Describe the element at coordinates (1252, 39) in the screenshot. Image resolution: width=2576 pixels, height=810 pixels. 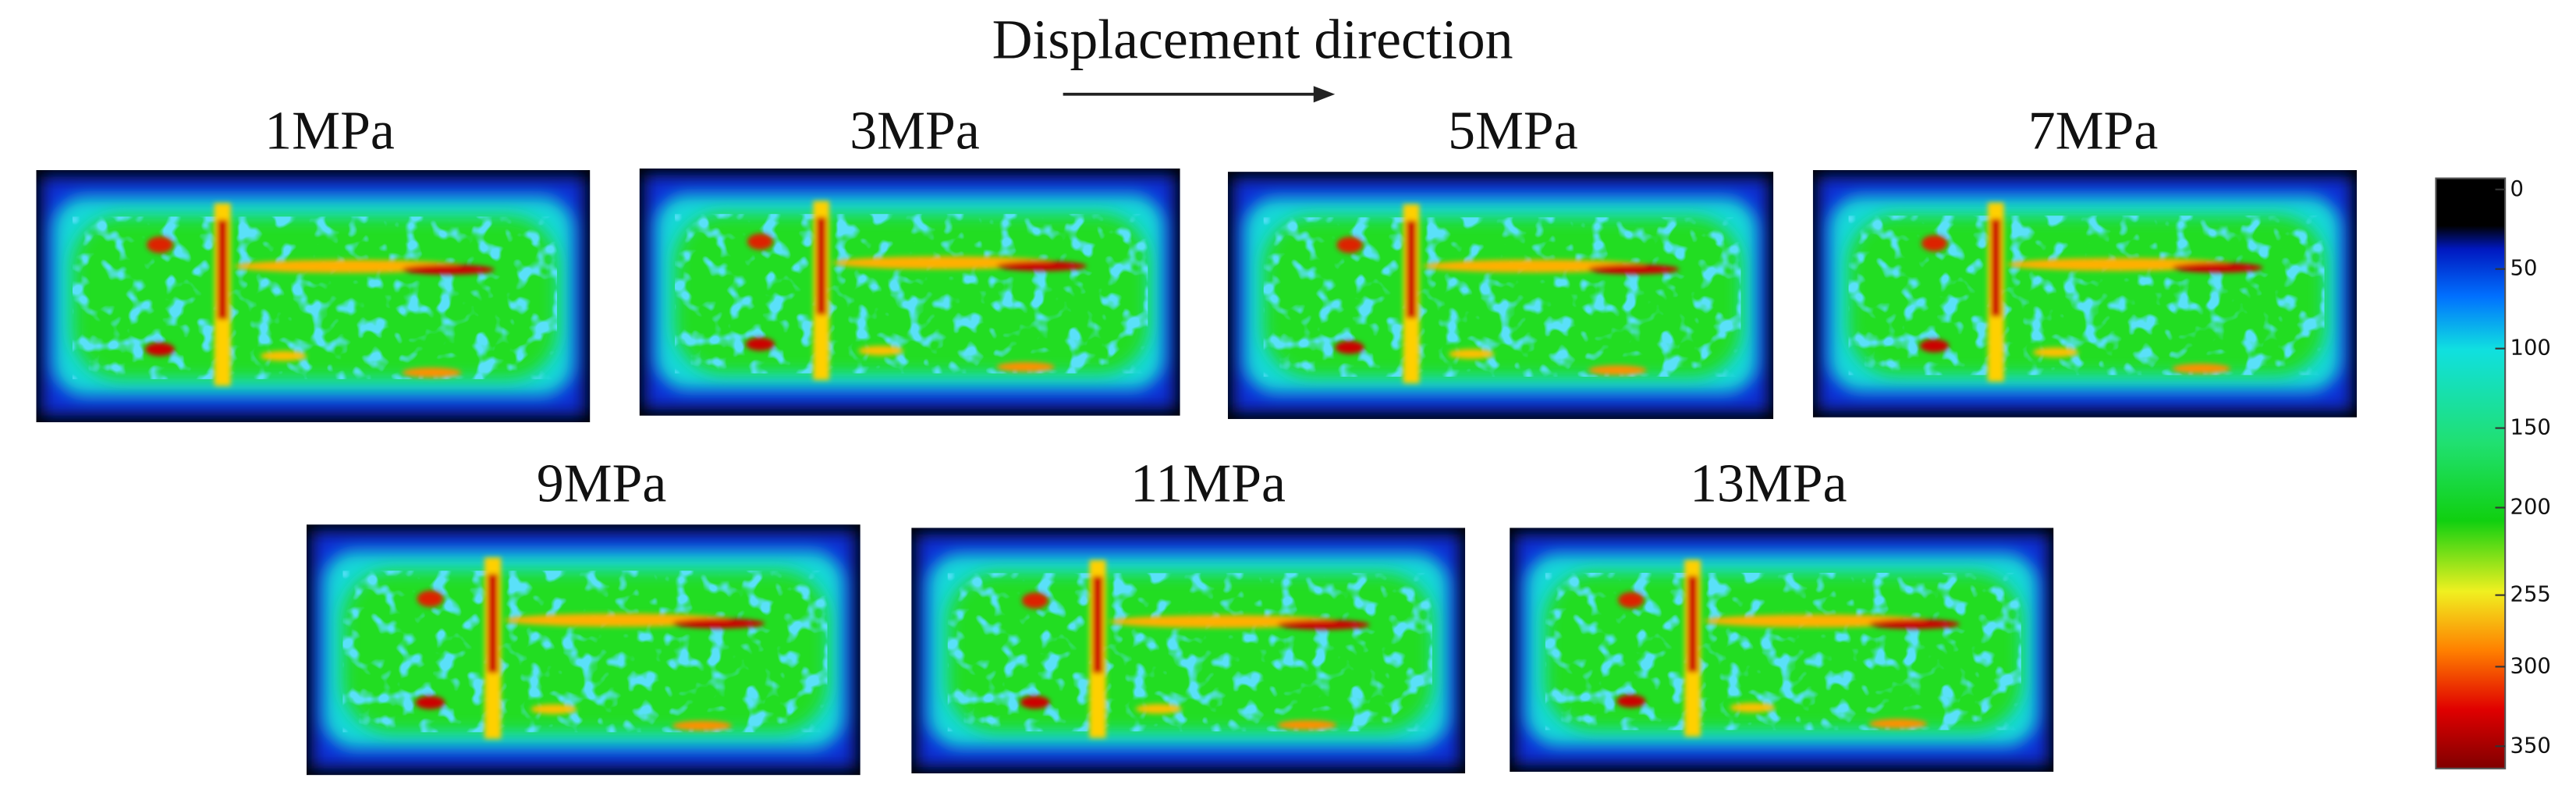
I see `title: Displacement direction` at that location.